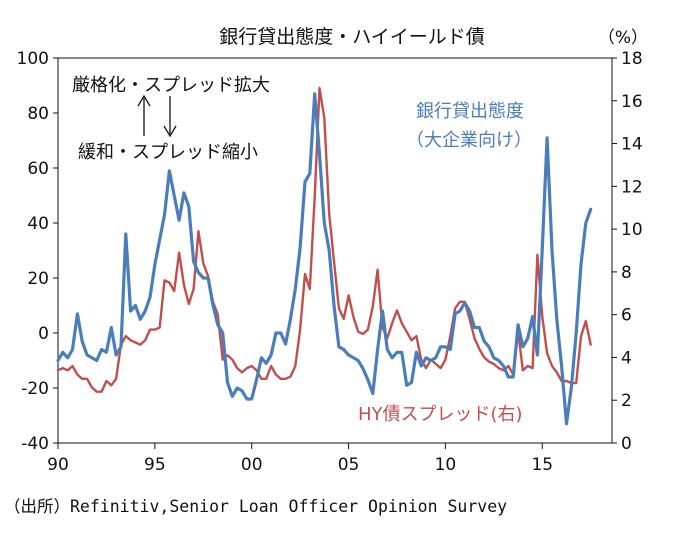 The image size is (676, 533). What do you see at coordinates (252, 465) in the screenshot?
I see `x-tick-label: 00` at bounding box center [252, 465].